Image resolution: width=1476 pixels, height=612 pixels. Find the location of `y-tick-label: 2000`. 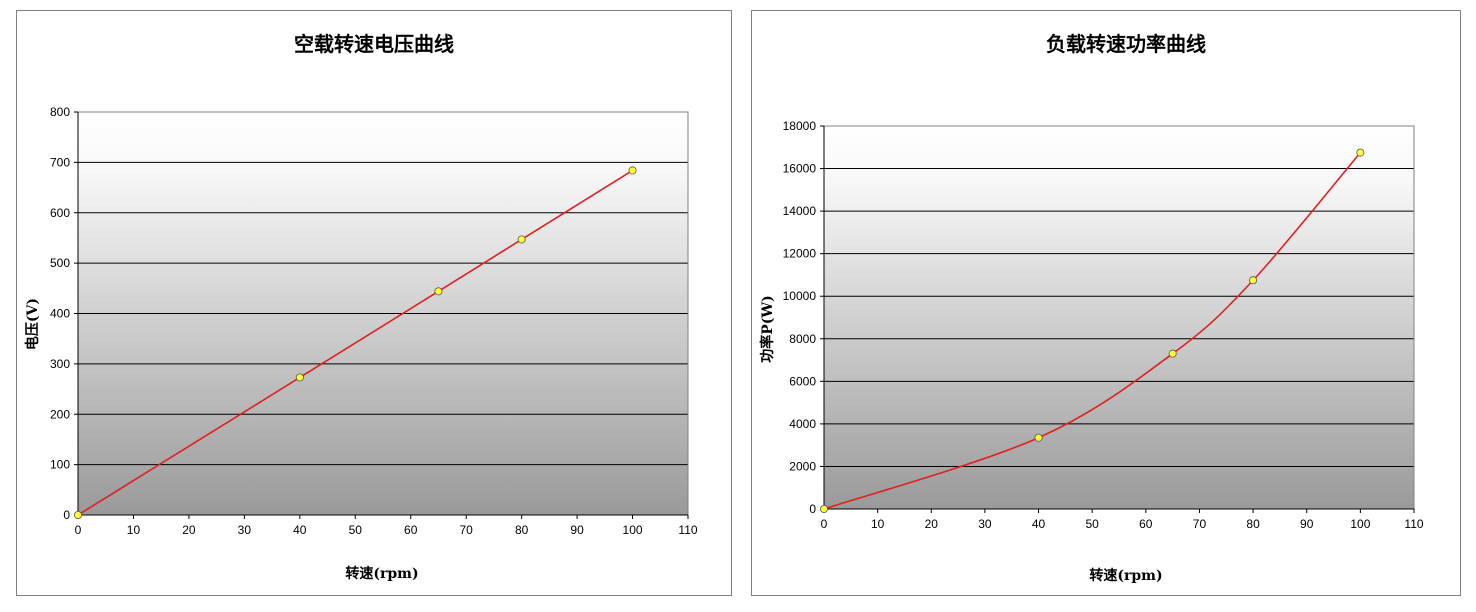

y-tick-label: 2000 is located at coordinates (802, 466).